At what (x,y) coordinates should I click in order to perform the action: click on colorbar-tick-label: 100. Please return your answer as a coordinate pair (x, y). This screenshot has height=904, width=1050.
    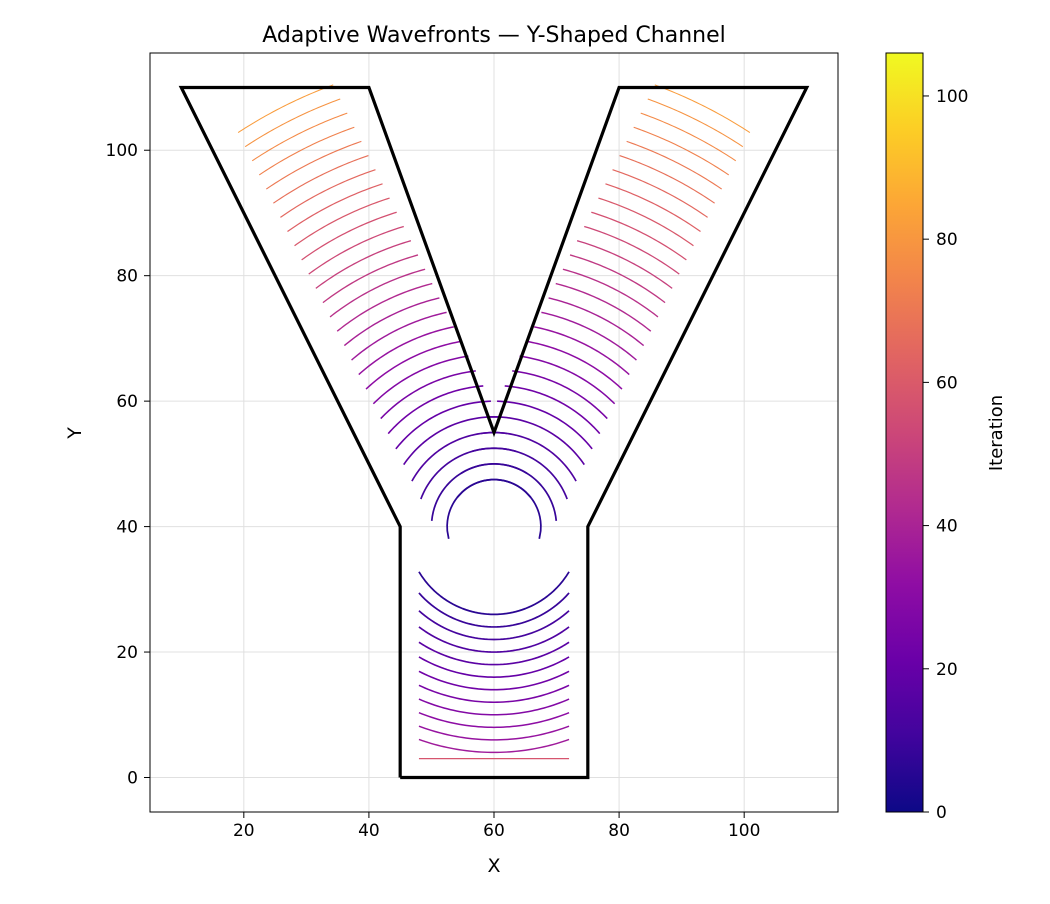
    Looking at the image, I should click on (952, 97).